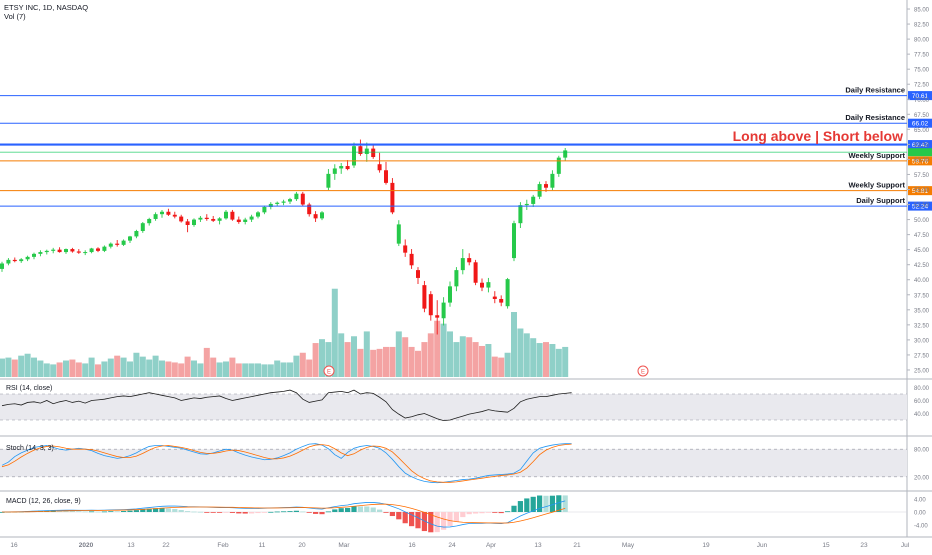  Describe the element at coordinates (538, 545) in the screenshot. I see `time-axis-label: 13` at that location.